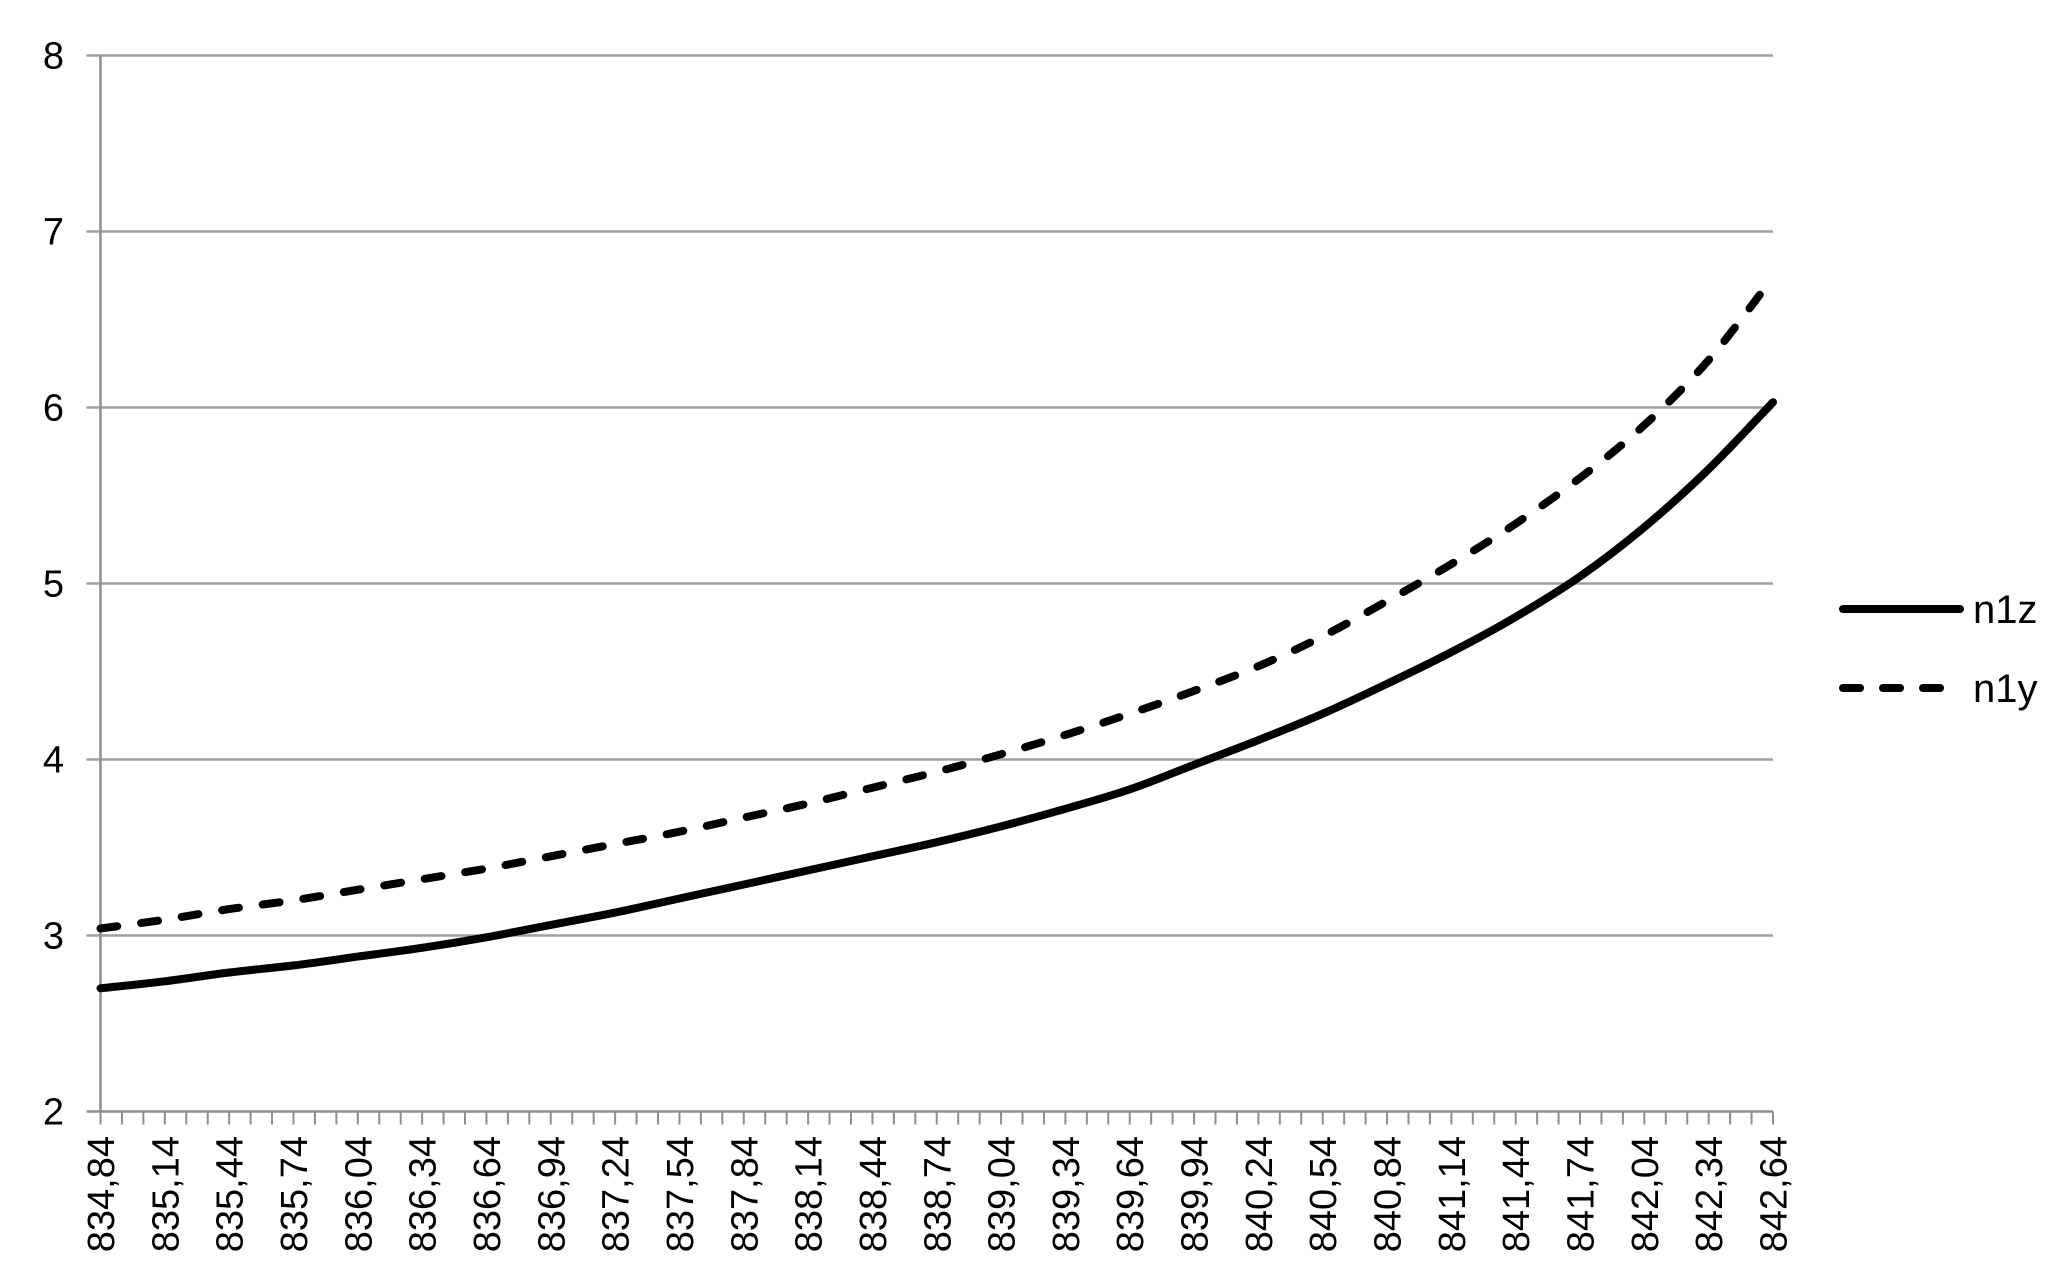 This screenshot has height=1287, width=2070. Describe the element at coordinates (681, 1194) in the screenshot. I see `x-axis-label: 837,54` at that location.